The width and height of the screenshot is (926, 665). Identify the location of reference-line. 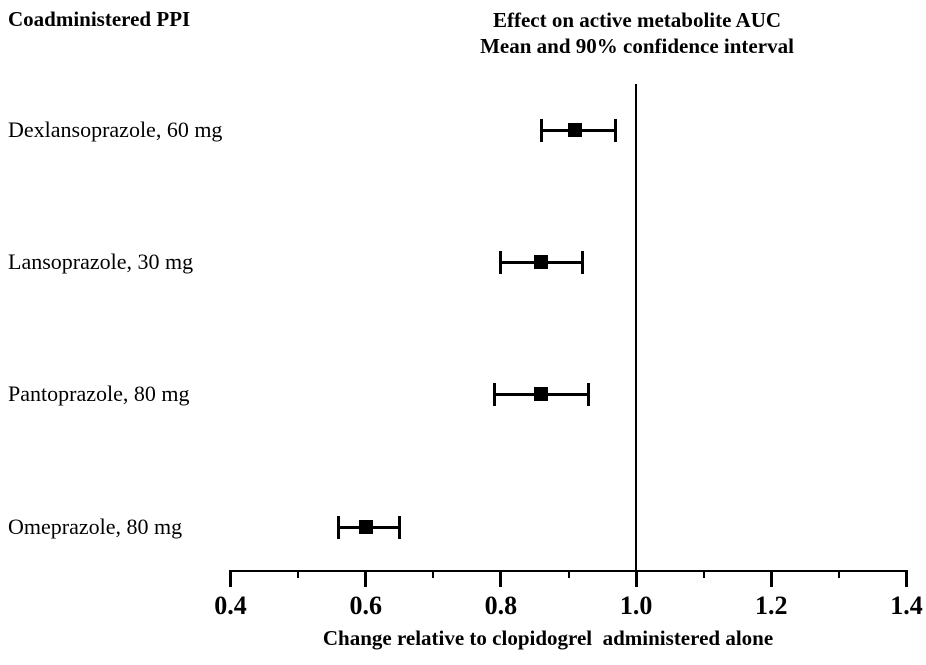
(636, 328).